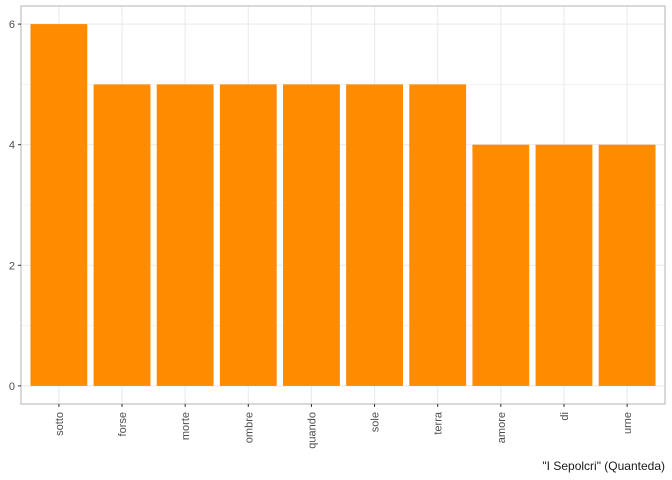 The width and height of the screenshot is (672, 480). Describe the element at coordinates (565, 416) in the screenshot. I see `x-tick-label-di: di` at that location.